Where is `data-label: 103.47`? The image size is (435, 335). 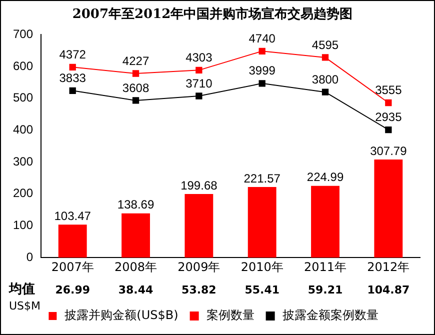
data-label: 103.47 is located at coordinates (73, 215).